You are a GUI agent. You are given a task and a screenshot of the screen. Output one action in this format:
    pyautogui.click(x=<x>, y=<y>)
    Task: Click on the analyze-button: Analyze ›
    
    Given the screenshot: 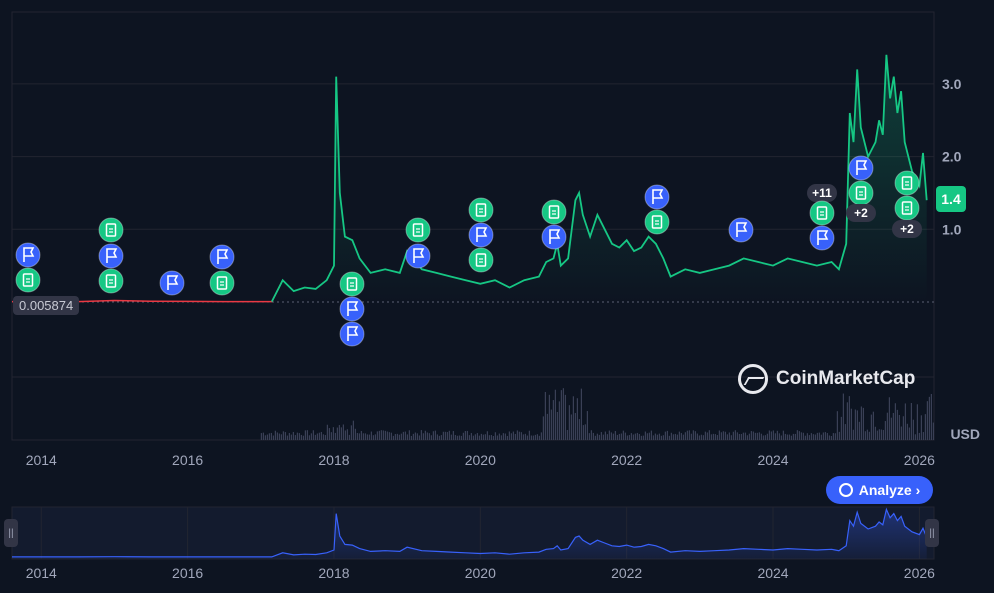 What is the action you would take?
    pyautogui.click(x=879, y=490)
    